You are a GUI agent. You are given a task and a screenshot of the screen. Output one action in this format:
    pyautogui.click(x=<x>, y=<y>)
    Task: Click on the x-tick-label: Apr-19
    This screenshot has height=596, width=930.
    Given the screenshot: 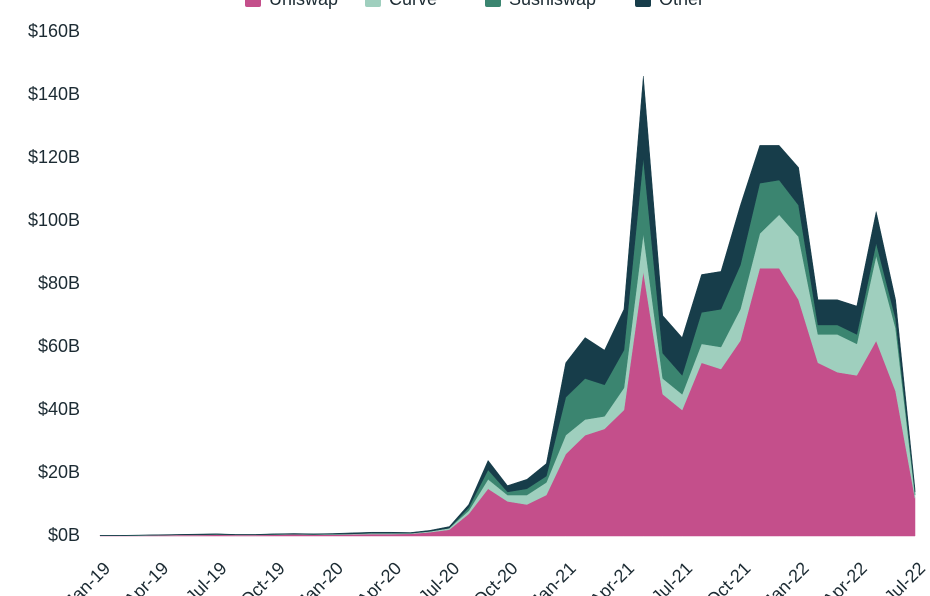 What is the action you would take?
    pyautogui.click(x=146, y=577)
    